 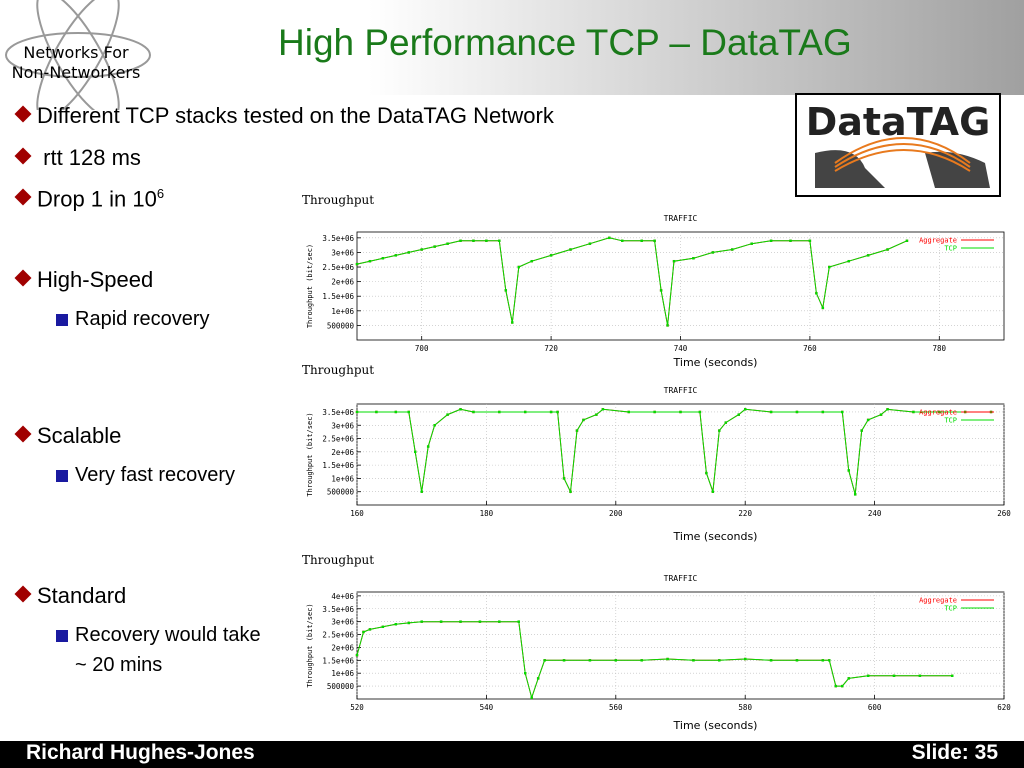 What do you see at coordinates (681, 390) in the screenshot?
I see `chart-title: TRAFFIC` at bounding box center [681, 390].